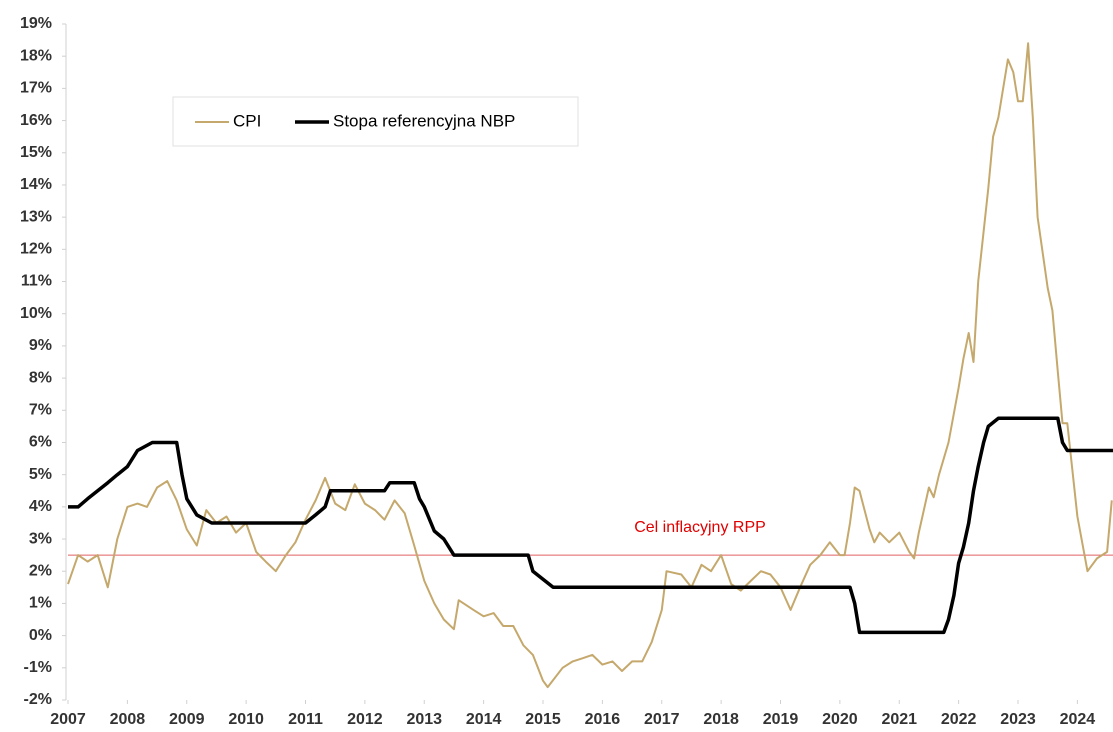  I want to click on x-tick-label: 2020, so click(840, 719).